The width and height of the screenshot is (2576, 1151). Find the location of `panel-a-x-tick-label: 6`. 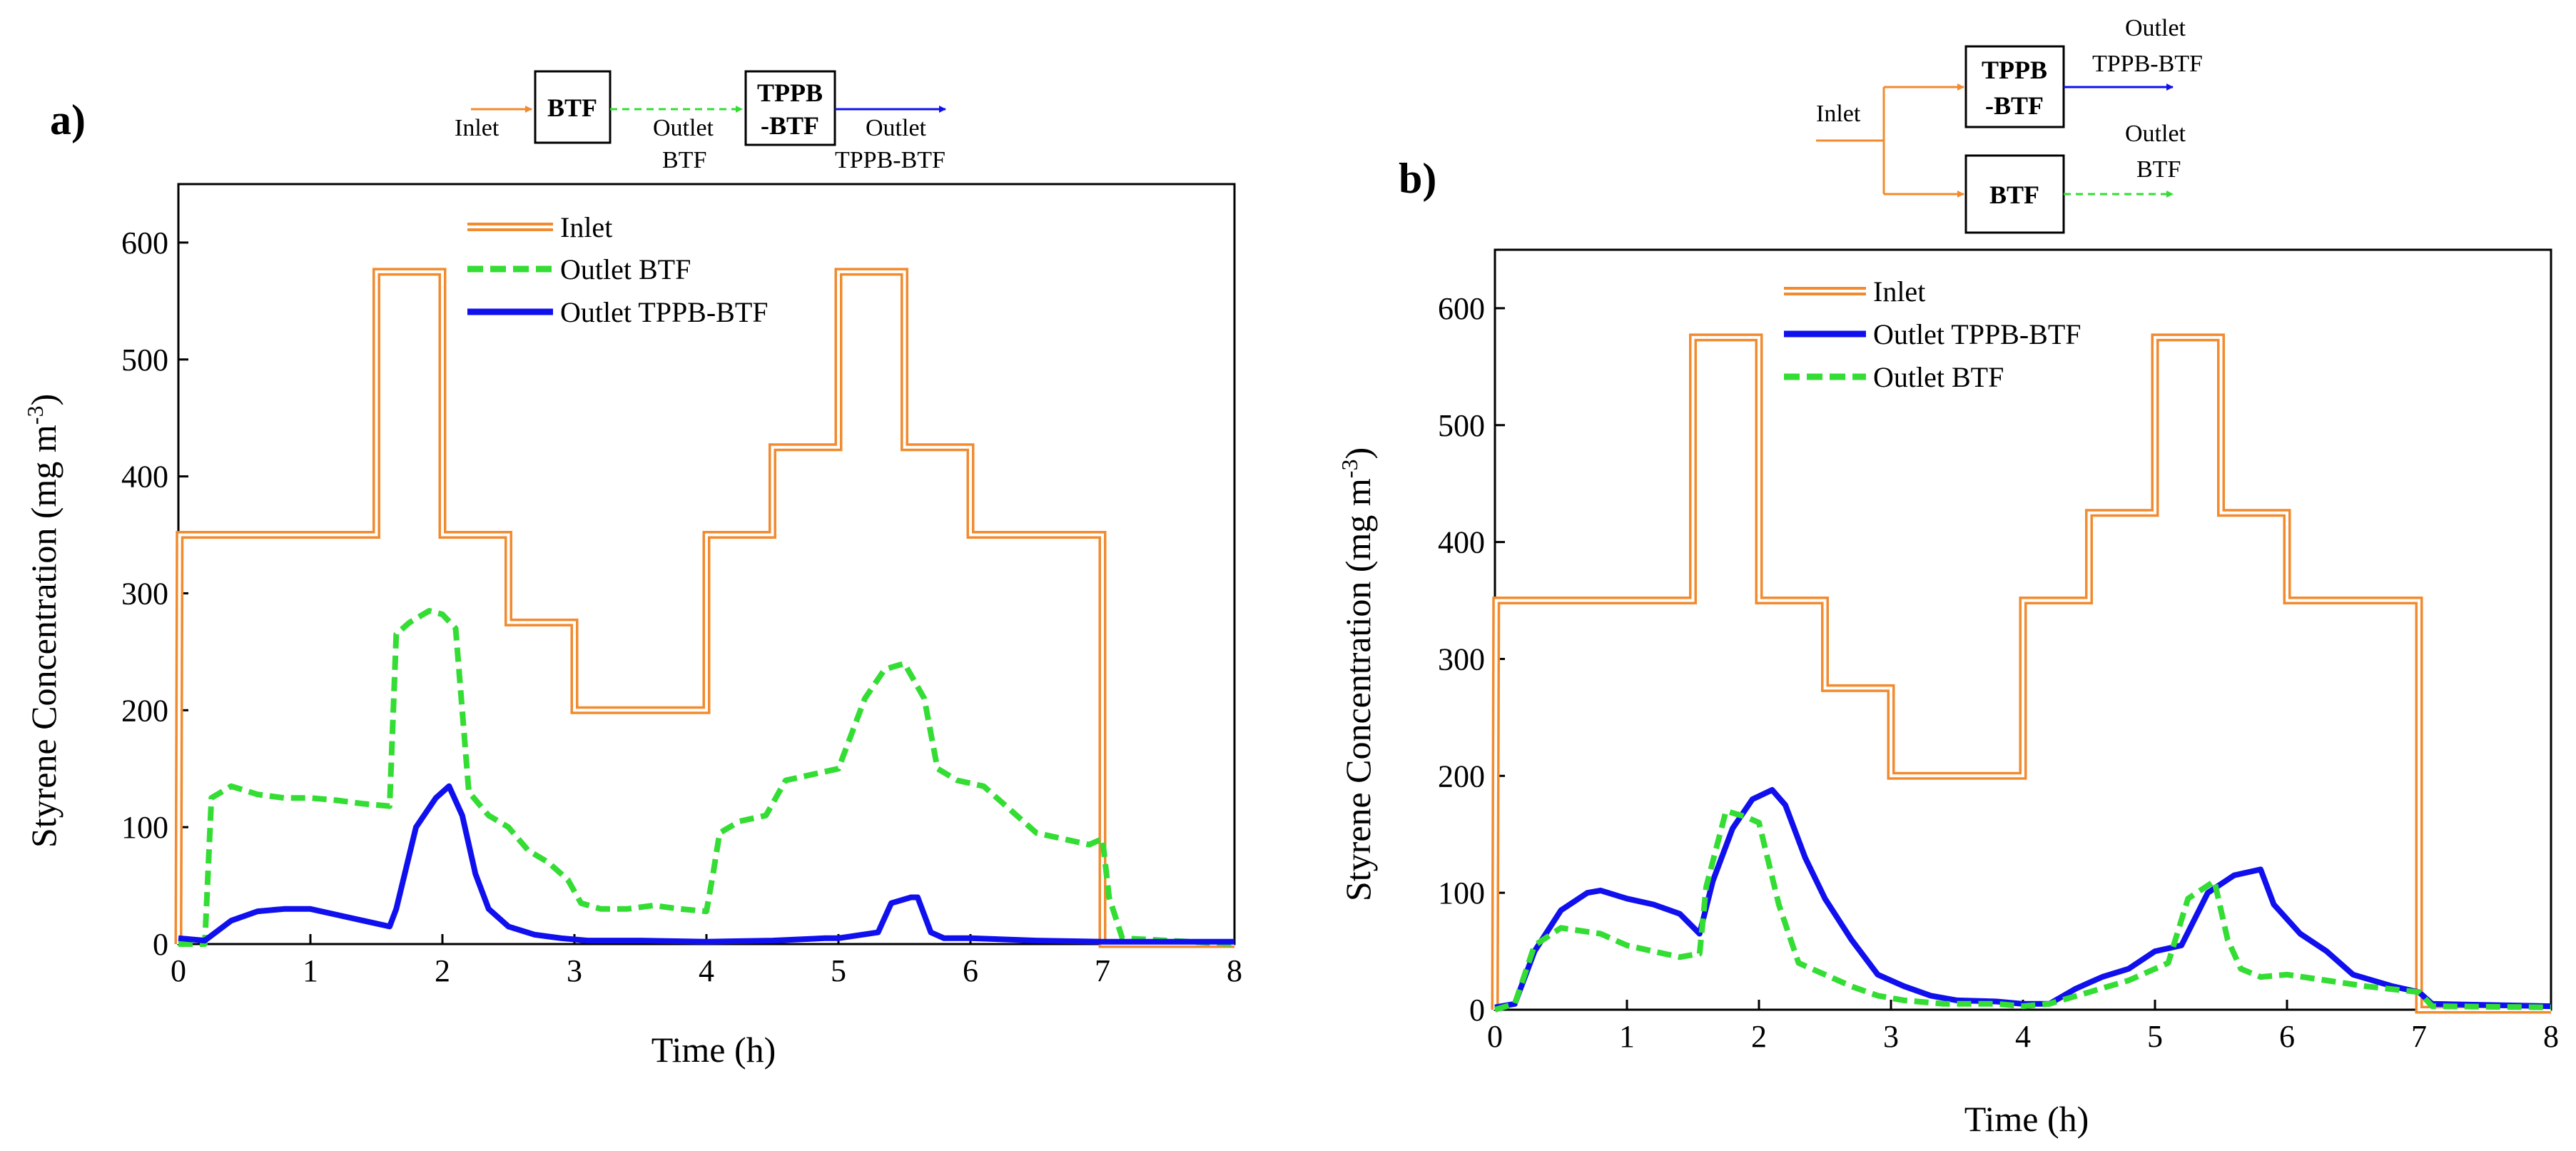

panel-a-x-tick-label: 6 is located at coordinates (970, 970).